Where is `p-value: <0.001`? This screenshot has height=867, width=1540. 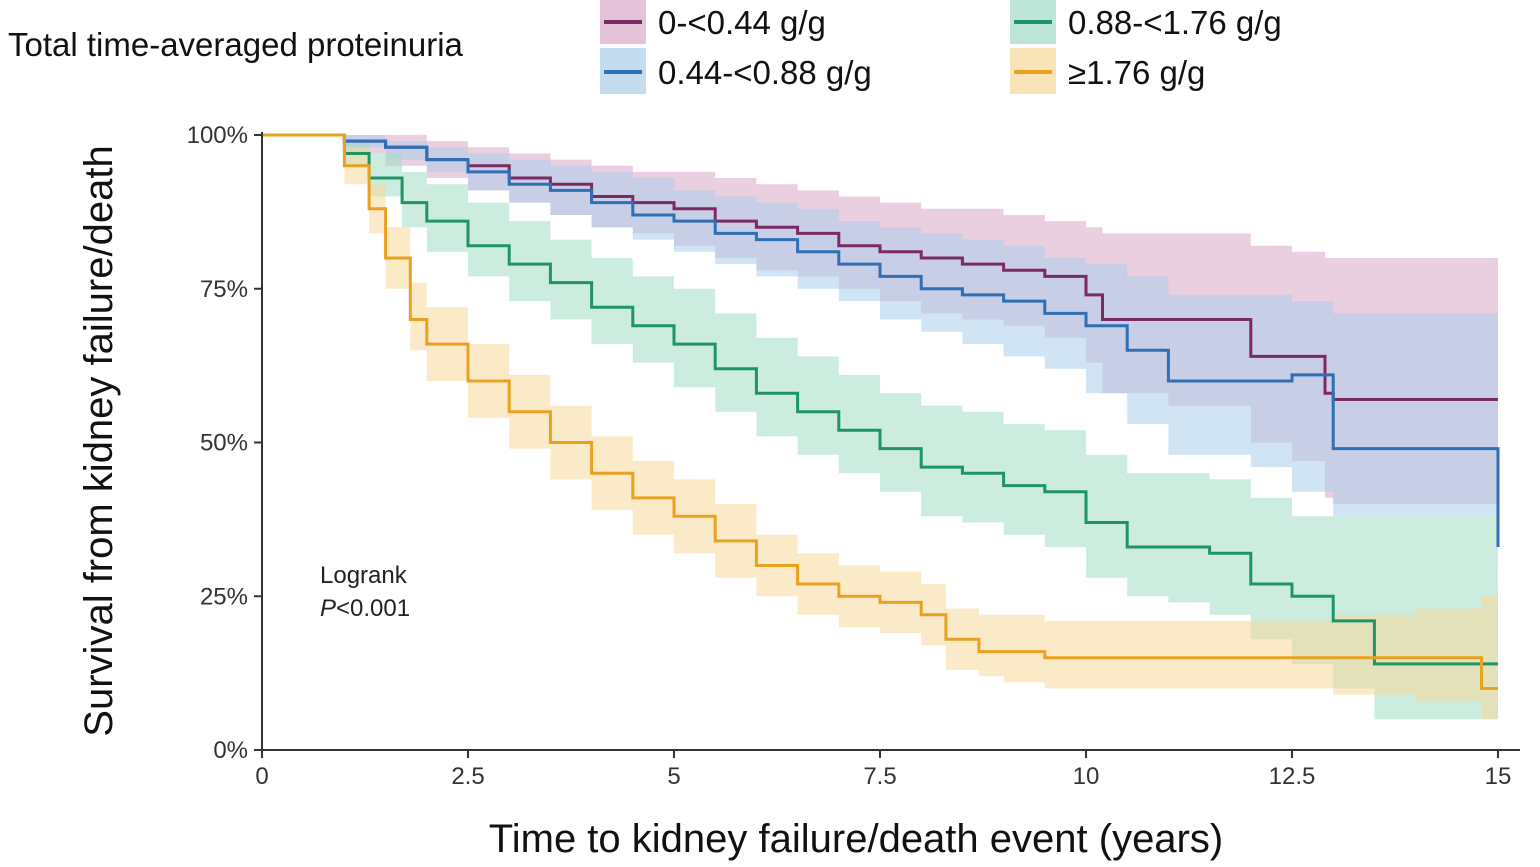
p-value: <0.001 is located at coordinates (373, 608).